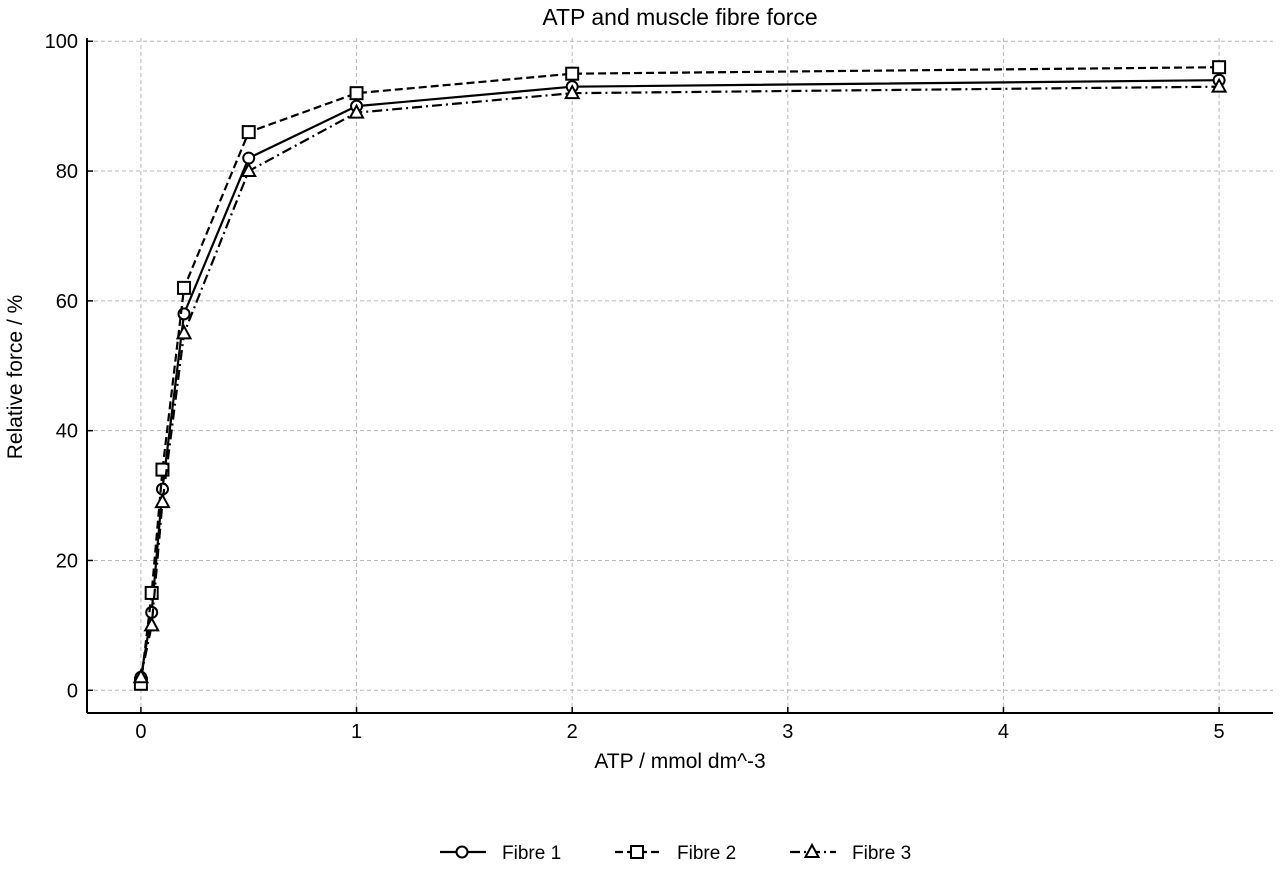 This screenshot has width=1280, height=880. Describe the element at coordinates (1003, 732) in the screenshot. I see `x-tick-label: 4` at that location.